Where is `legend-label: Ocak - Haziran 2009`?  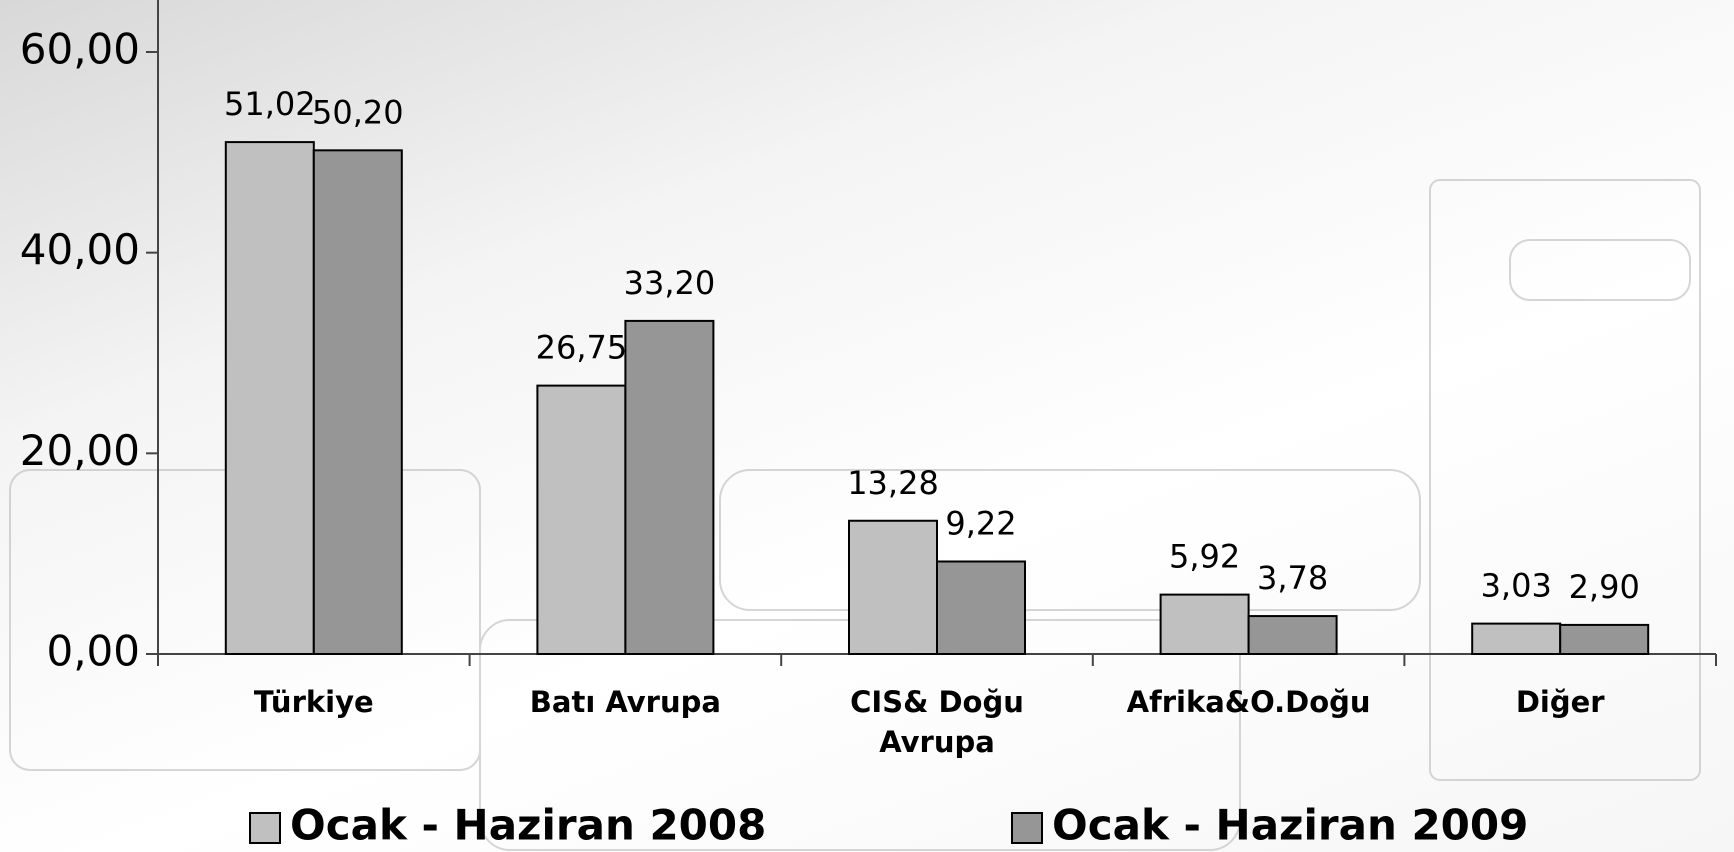 legend-label: Ocak - Haziran 2009 is located at coordinates (1290, 825).